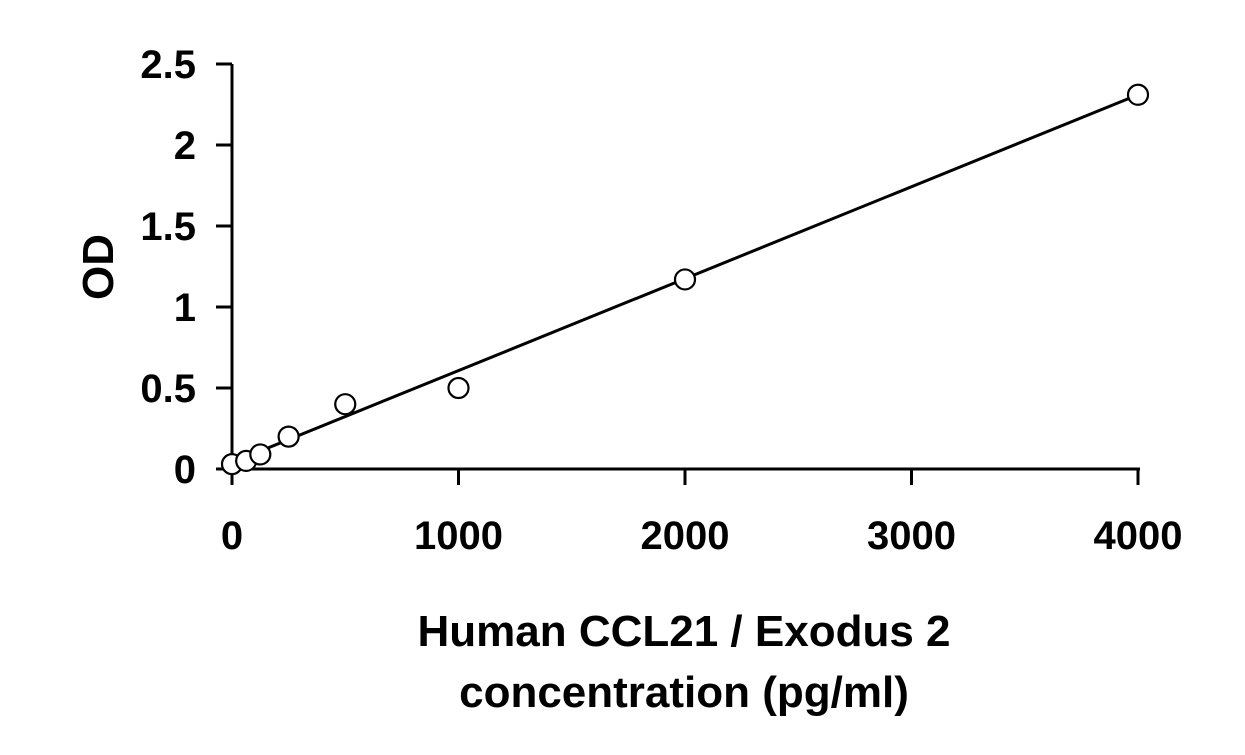 The image size is (1245, 755). What do you see at coordinates (185, 146) in the screenshot?
I see `y-tick-label: 2` at bounding box center [185, 146].